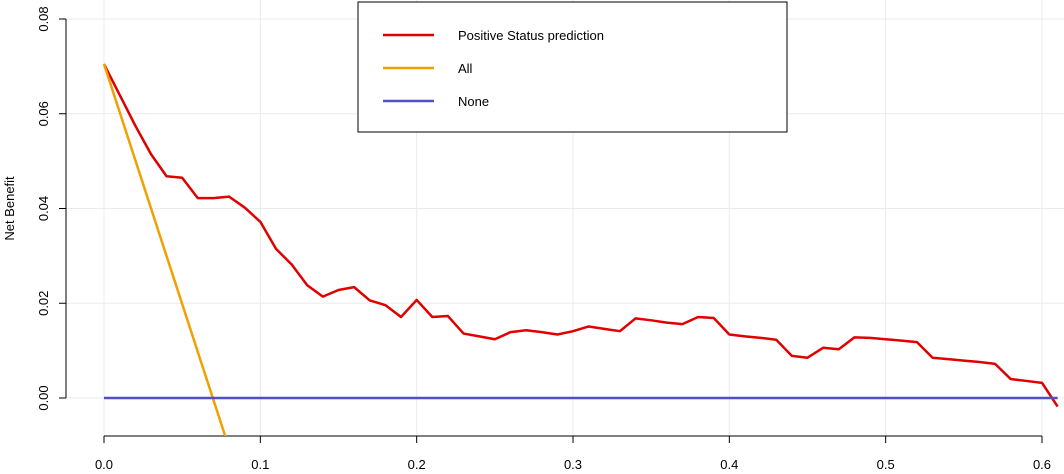 The image size is (1064, 474). I want to click on x-tick-label: 0.4, so click(729, 464).